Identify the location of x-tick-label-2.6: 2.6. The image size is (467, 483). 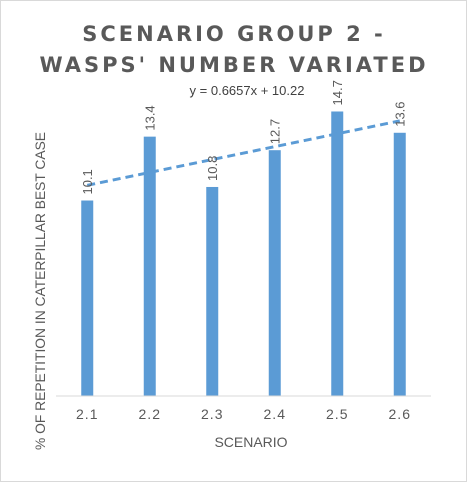
(400, 414).